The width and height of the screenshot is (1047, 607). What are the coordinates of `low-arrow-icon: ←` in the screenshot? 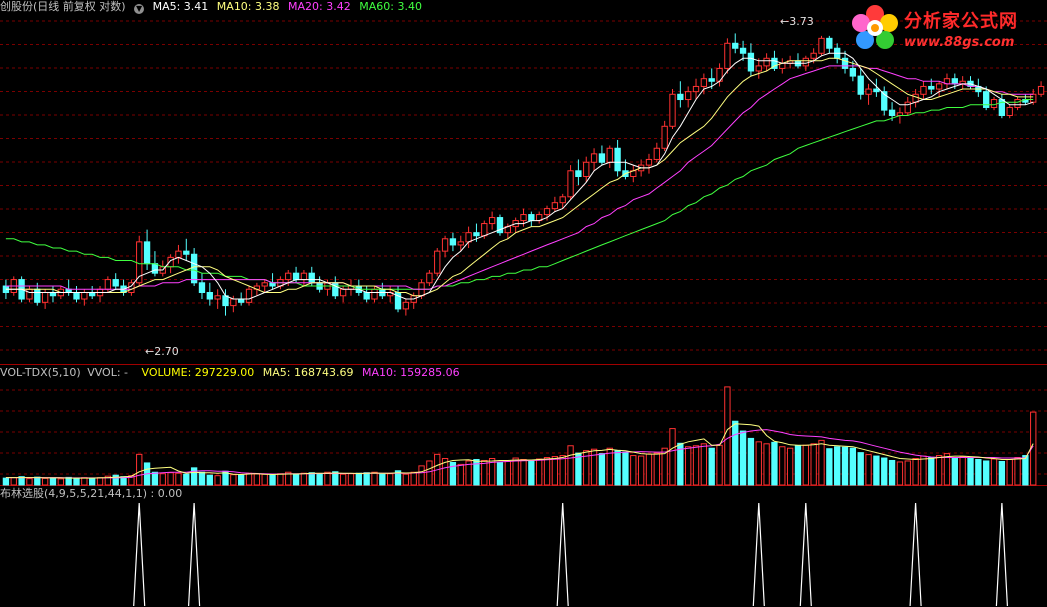 It's located at (150, 351).